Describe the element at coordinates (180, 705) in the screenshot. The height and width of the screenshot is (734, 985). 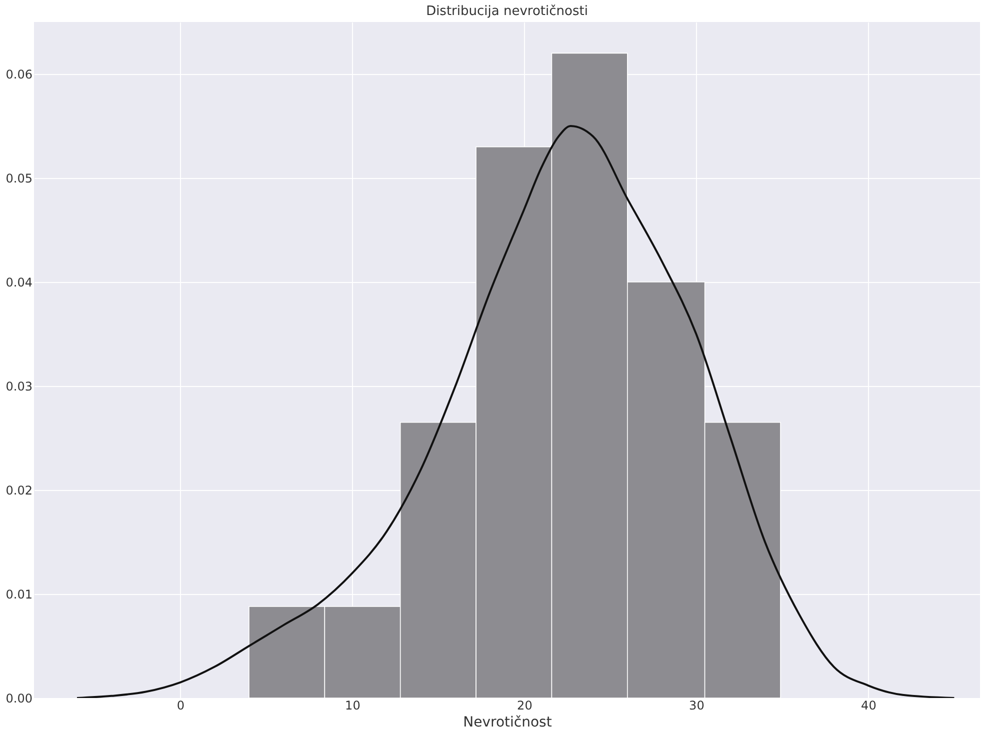
I see `x-tick-label: 0` at that location.